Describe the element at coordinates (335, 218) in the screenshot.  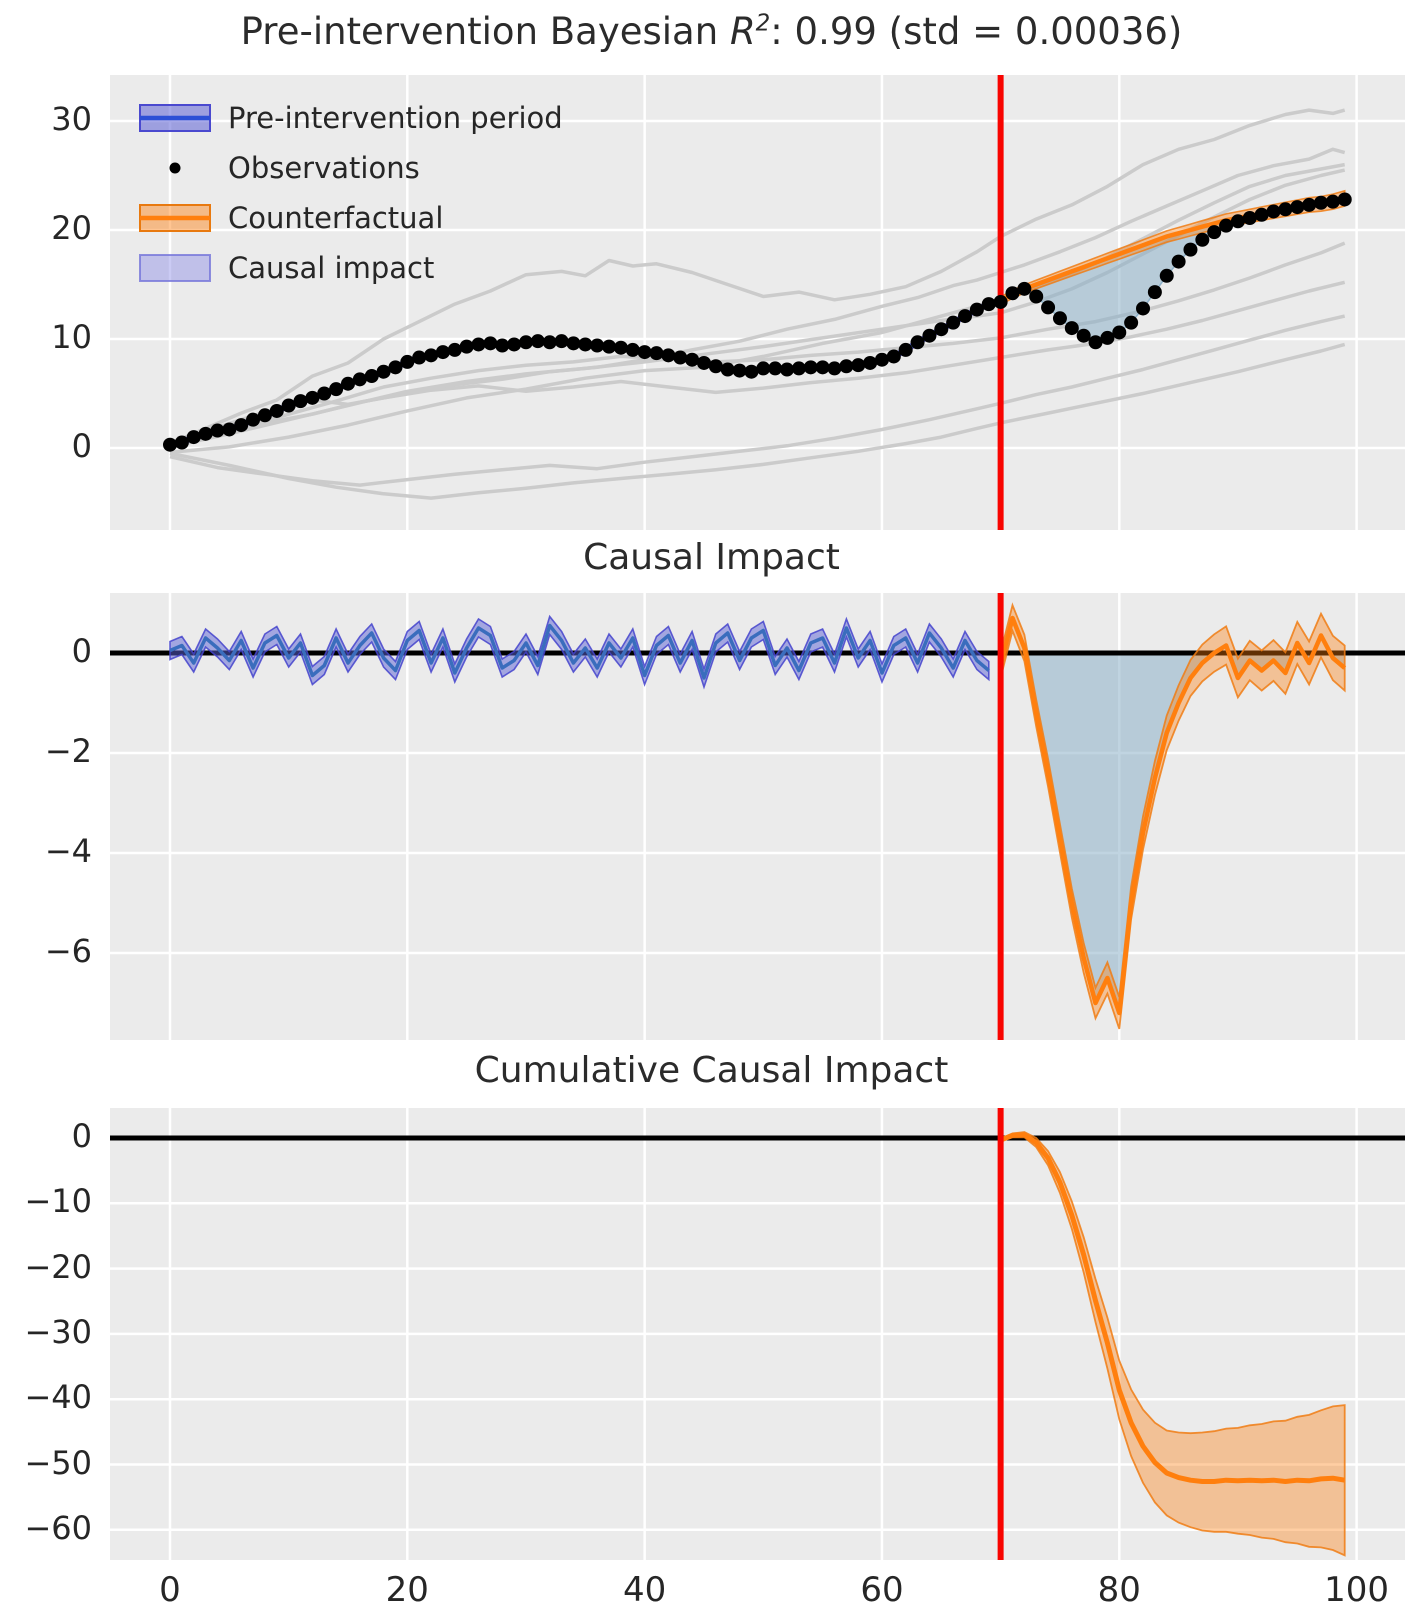
I see `legend-label: Counterfactual` at that location.